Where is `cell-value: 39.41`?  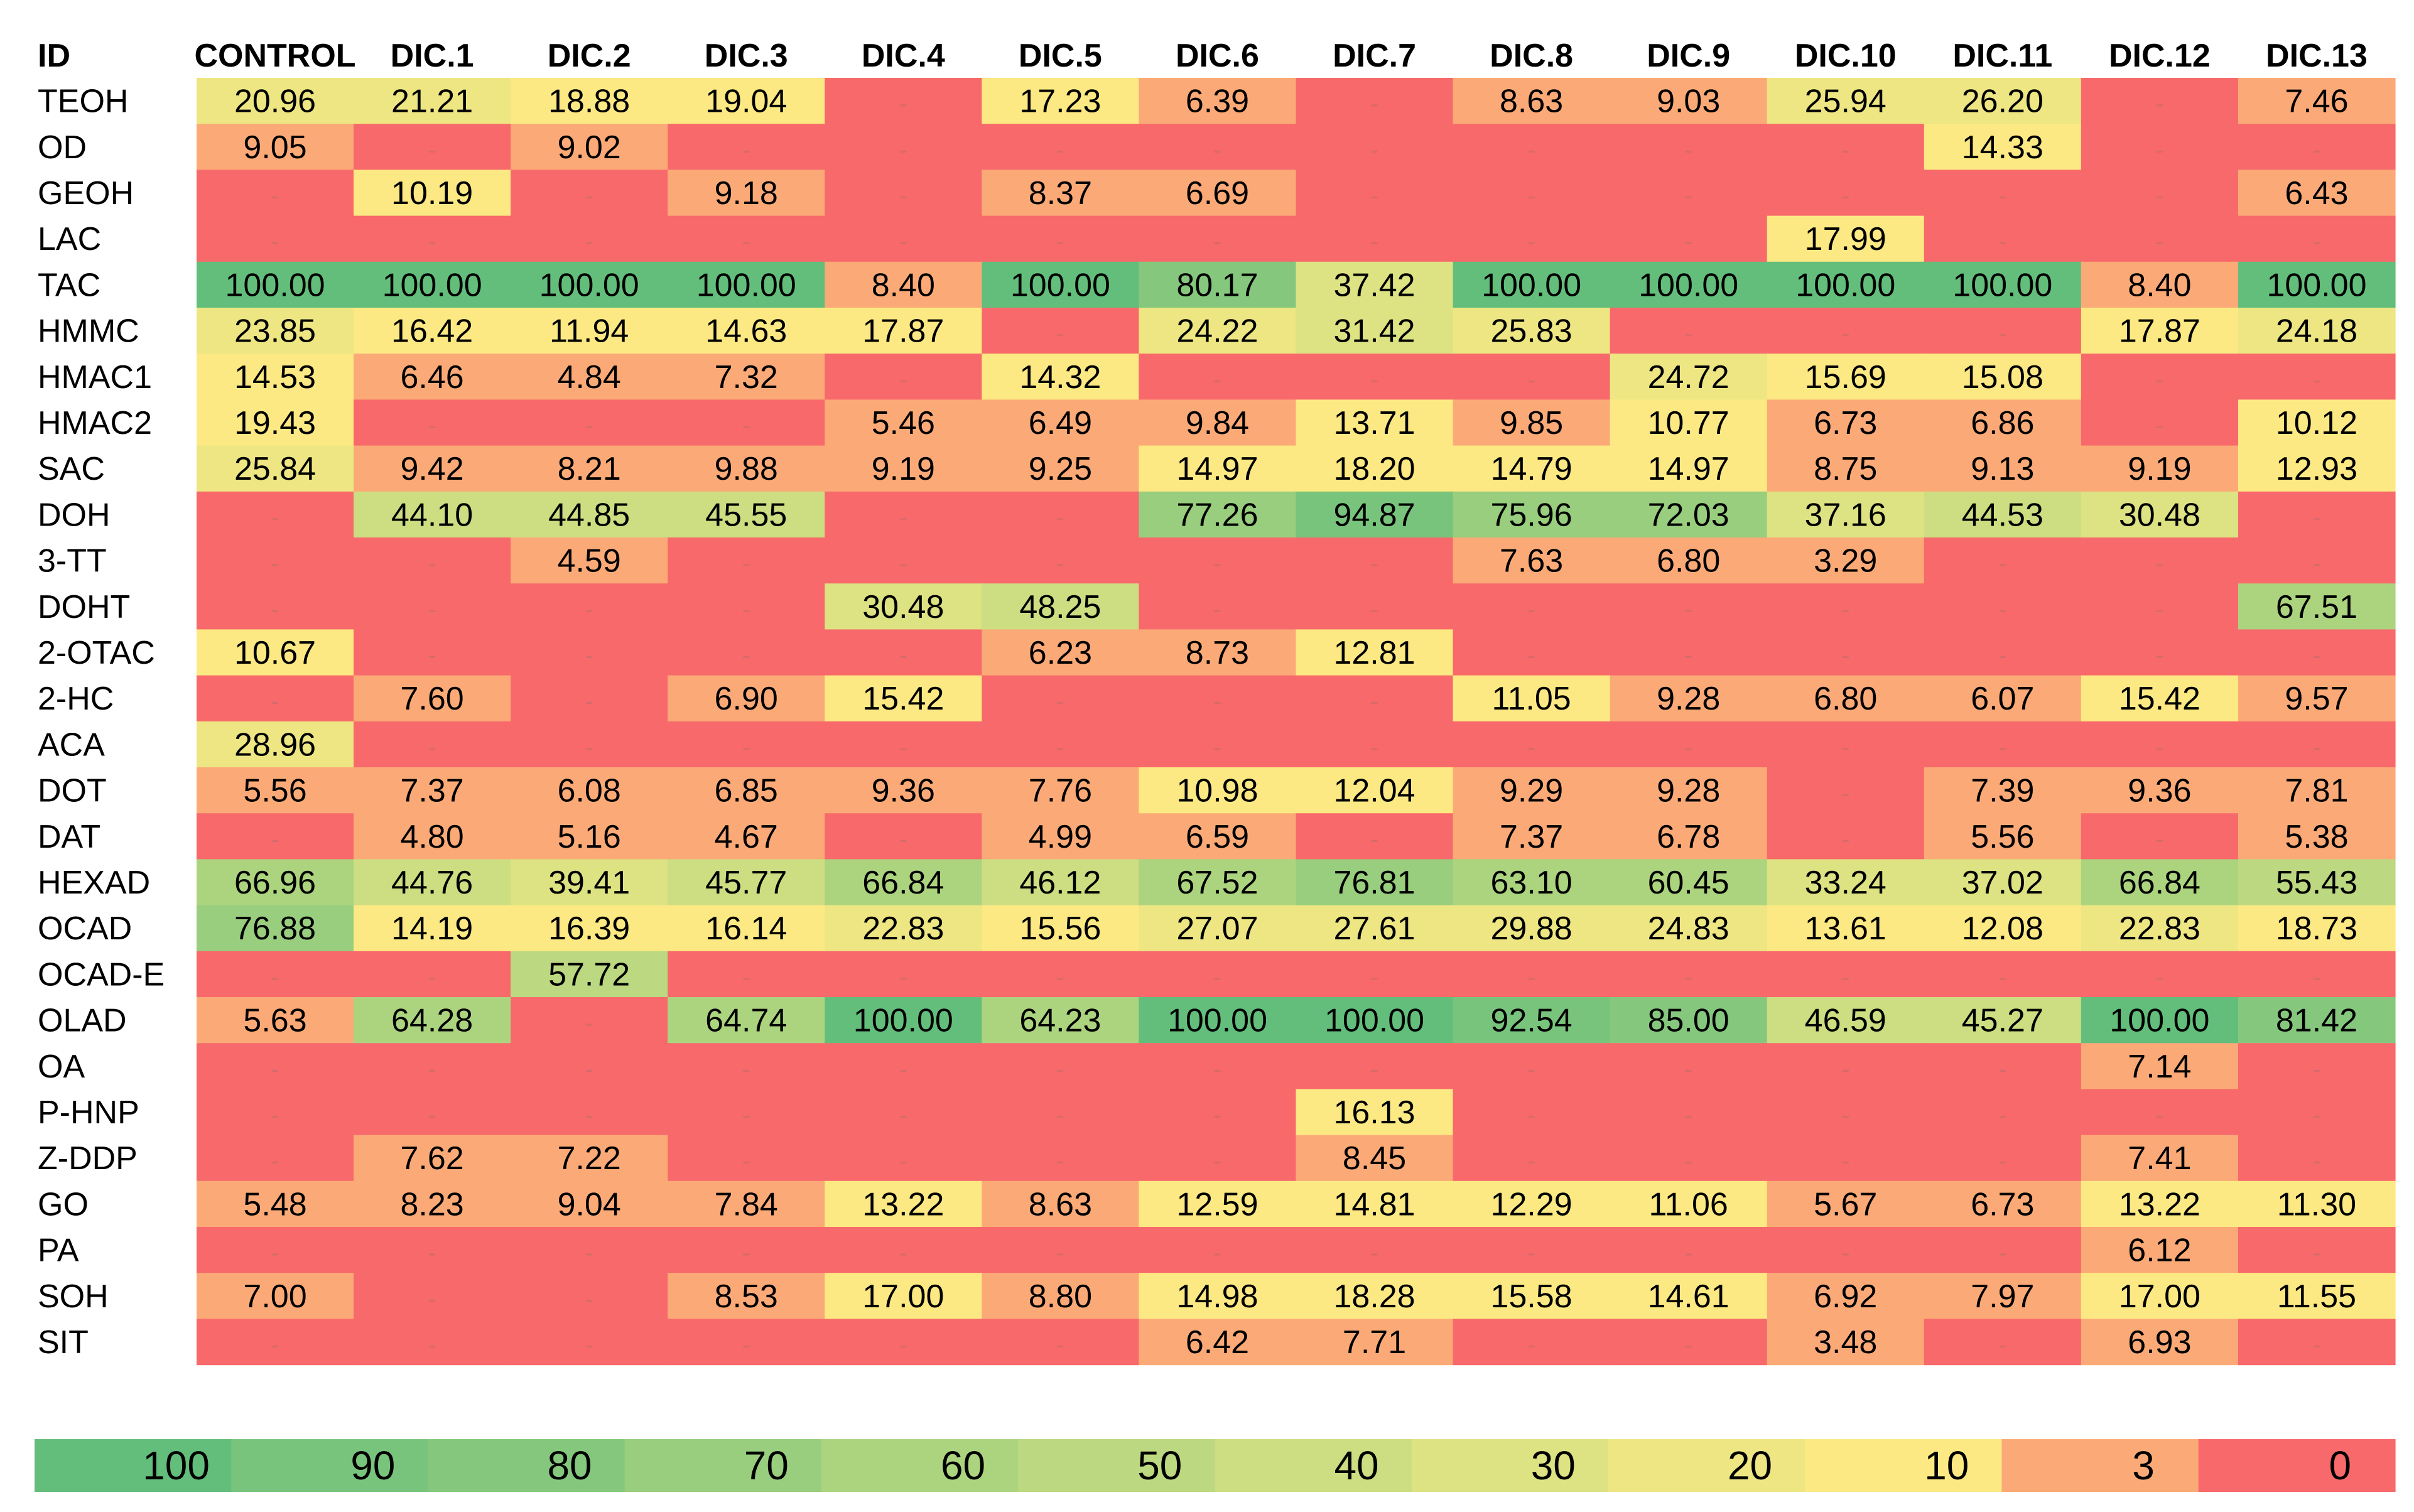
cell-value: 39.41 is located at coordinates (589, 883).